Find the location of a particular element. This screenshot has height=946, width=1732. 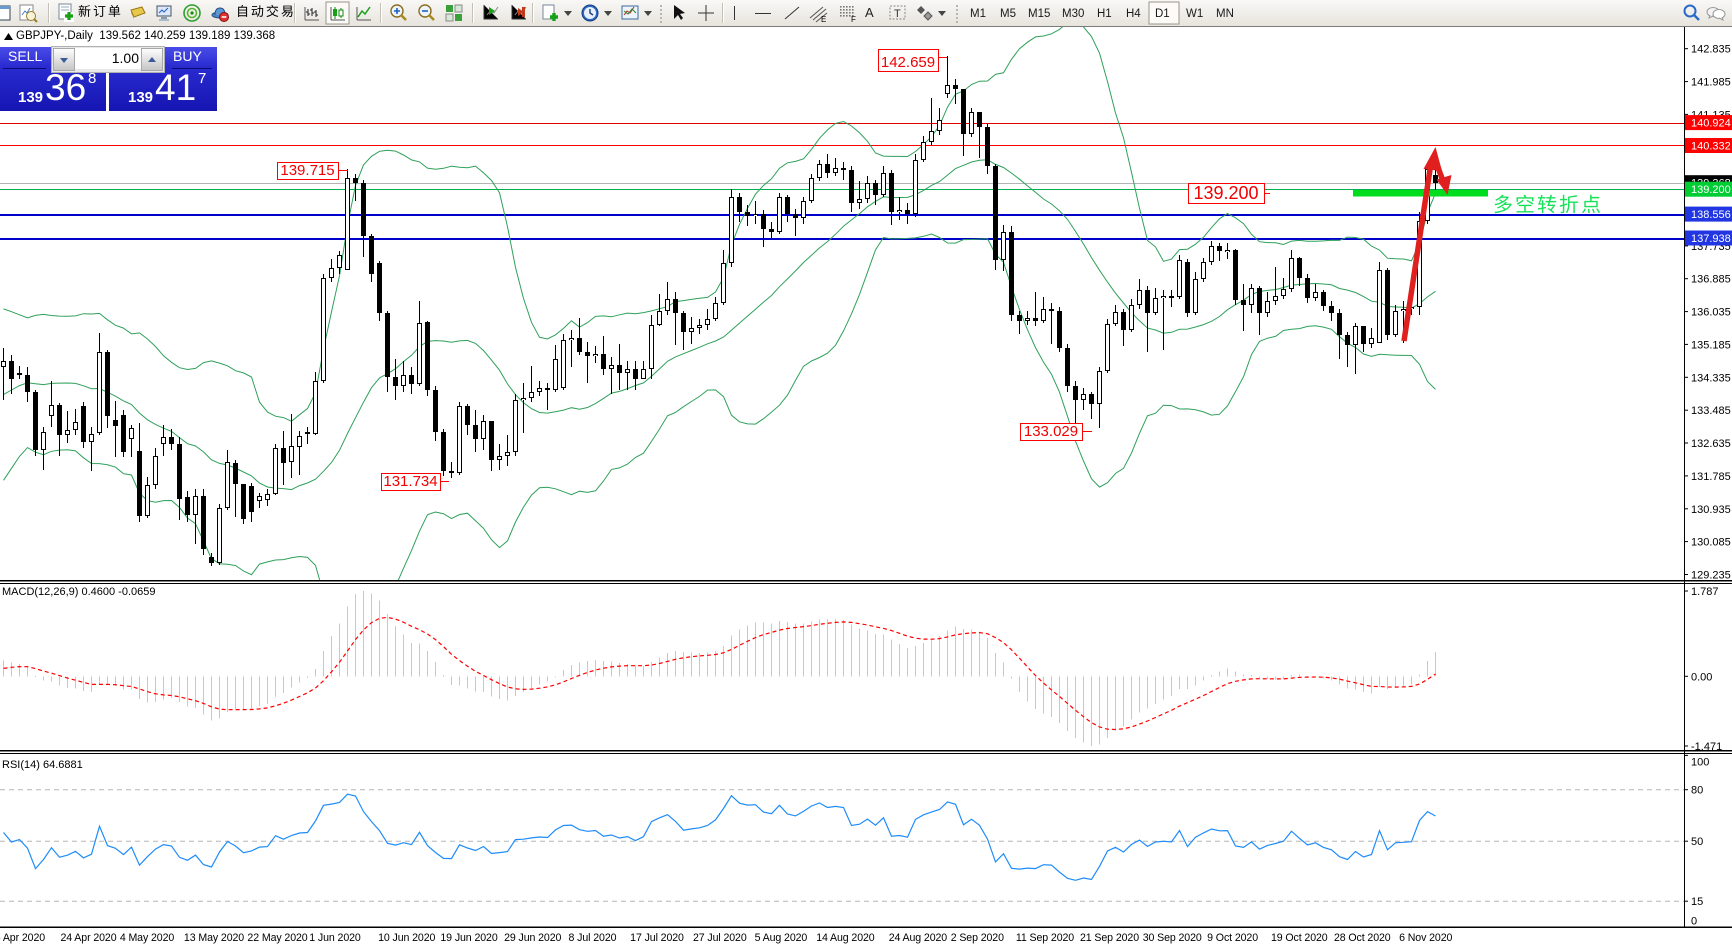

svg-text: 27 Jul 2020 is located at coordinates (720, 938).